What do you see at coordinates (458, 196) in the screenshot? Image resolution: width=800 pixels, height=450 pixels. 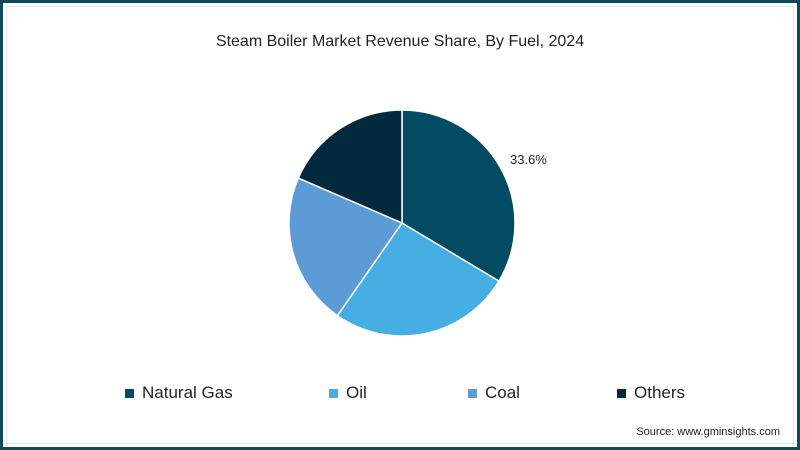 I see `pie-slice-natural-gas` at bounding box center [458, 196].